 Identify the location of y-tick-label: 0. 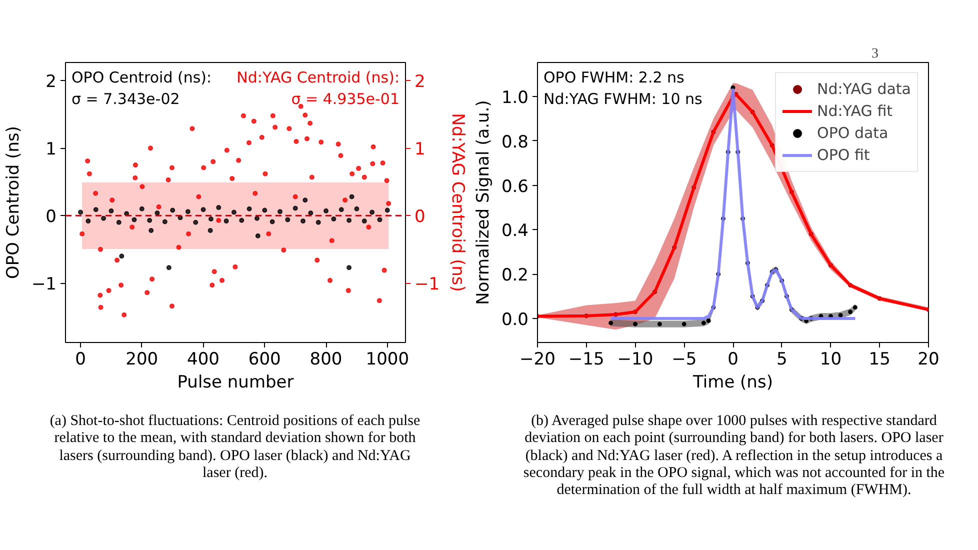
(51, 217).